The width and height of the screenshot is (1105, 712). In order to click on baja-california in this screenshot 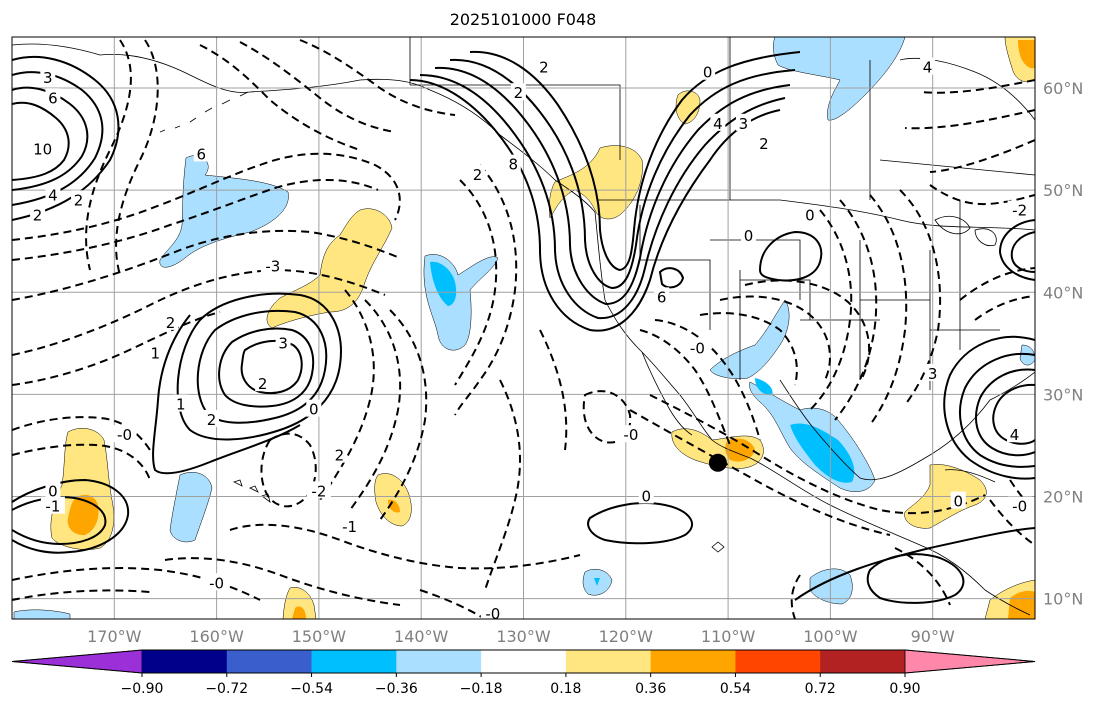, I will do `click(667, 393)`.